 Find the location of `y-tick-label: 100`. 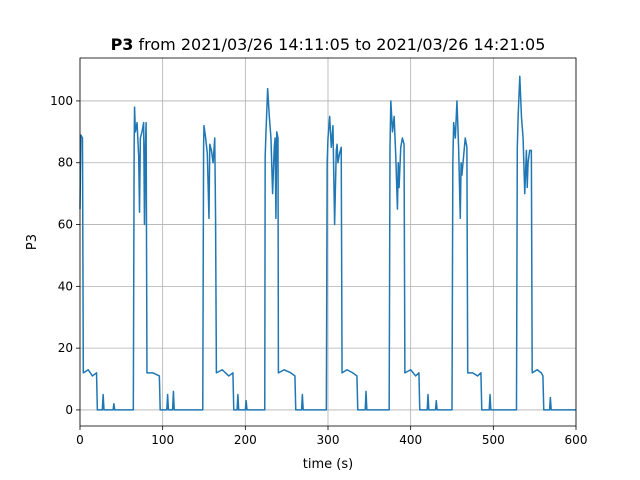

y-tick-label: 100 is located at coordinates (61, 101).